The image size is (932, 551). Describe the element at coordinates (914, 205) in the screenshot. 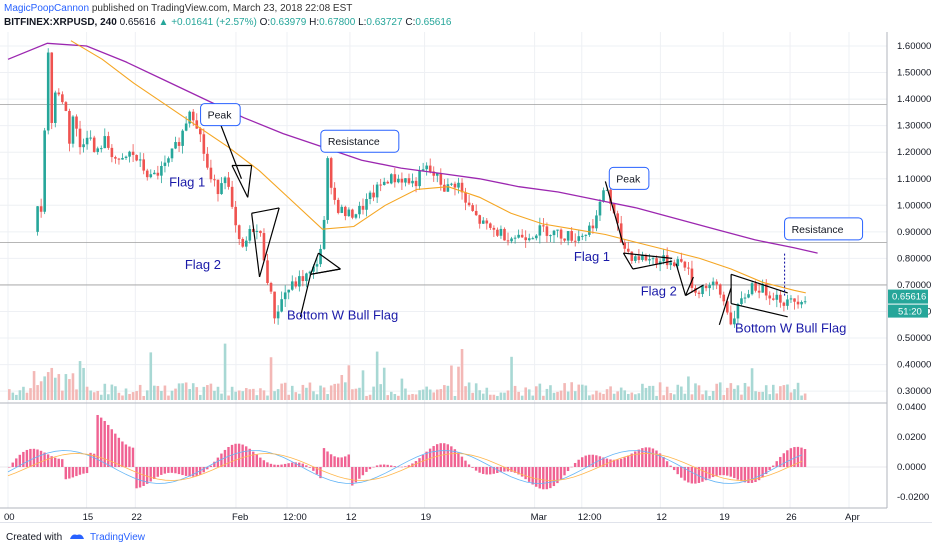

I see `price-tick-label: 1.00000` at that location.